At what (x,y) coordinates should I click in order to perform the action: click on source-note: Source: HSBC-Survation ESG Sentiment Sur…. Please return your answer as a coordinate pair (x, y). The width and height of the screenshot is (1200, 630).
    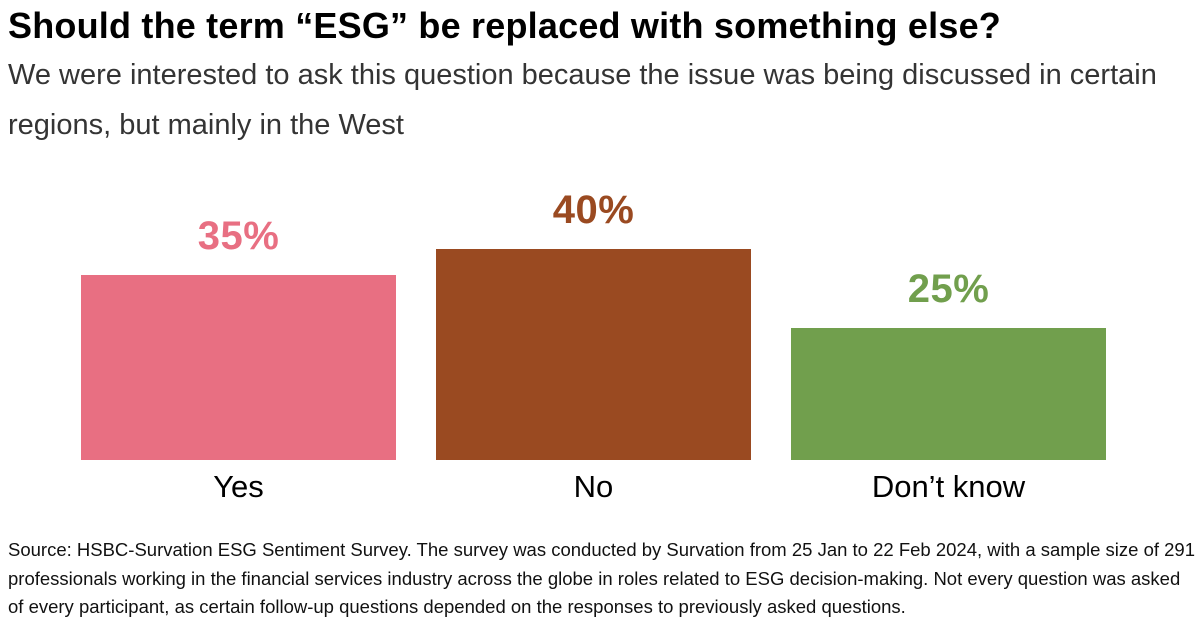
    Looking at the image, I should click on (601, 578).